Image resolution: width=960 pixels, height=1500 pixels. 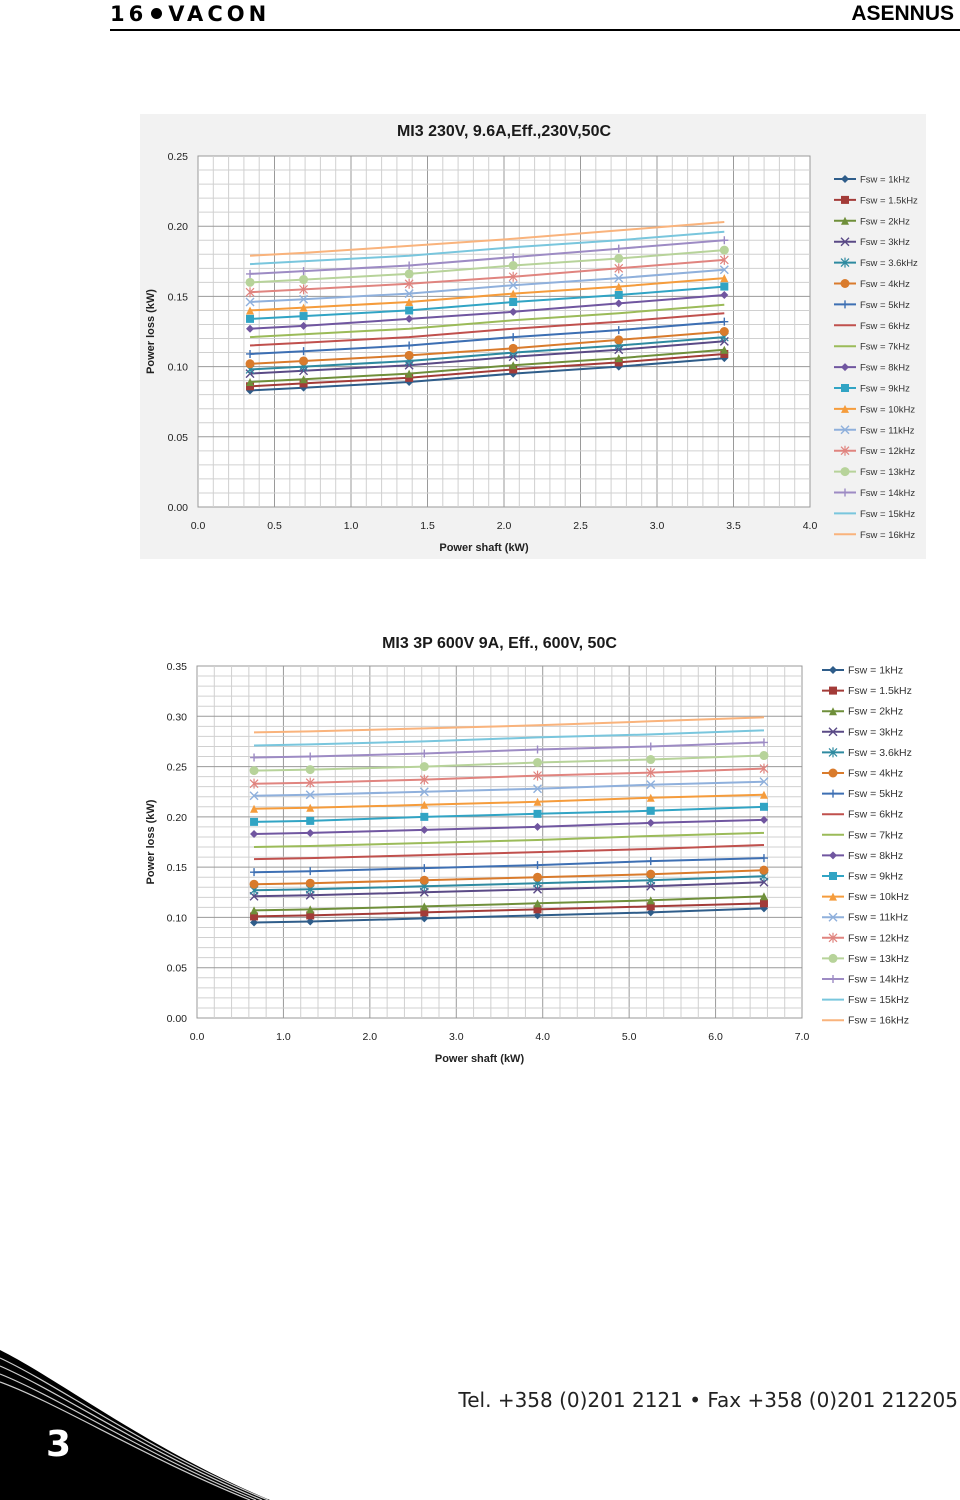 I want to click on legend-label: Fsw = 1kHz, so click(x=875, y=671).